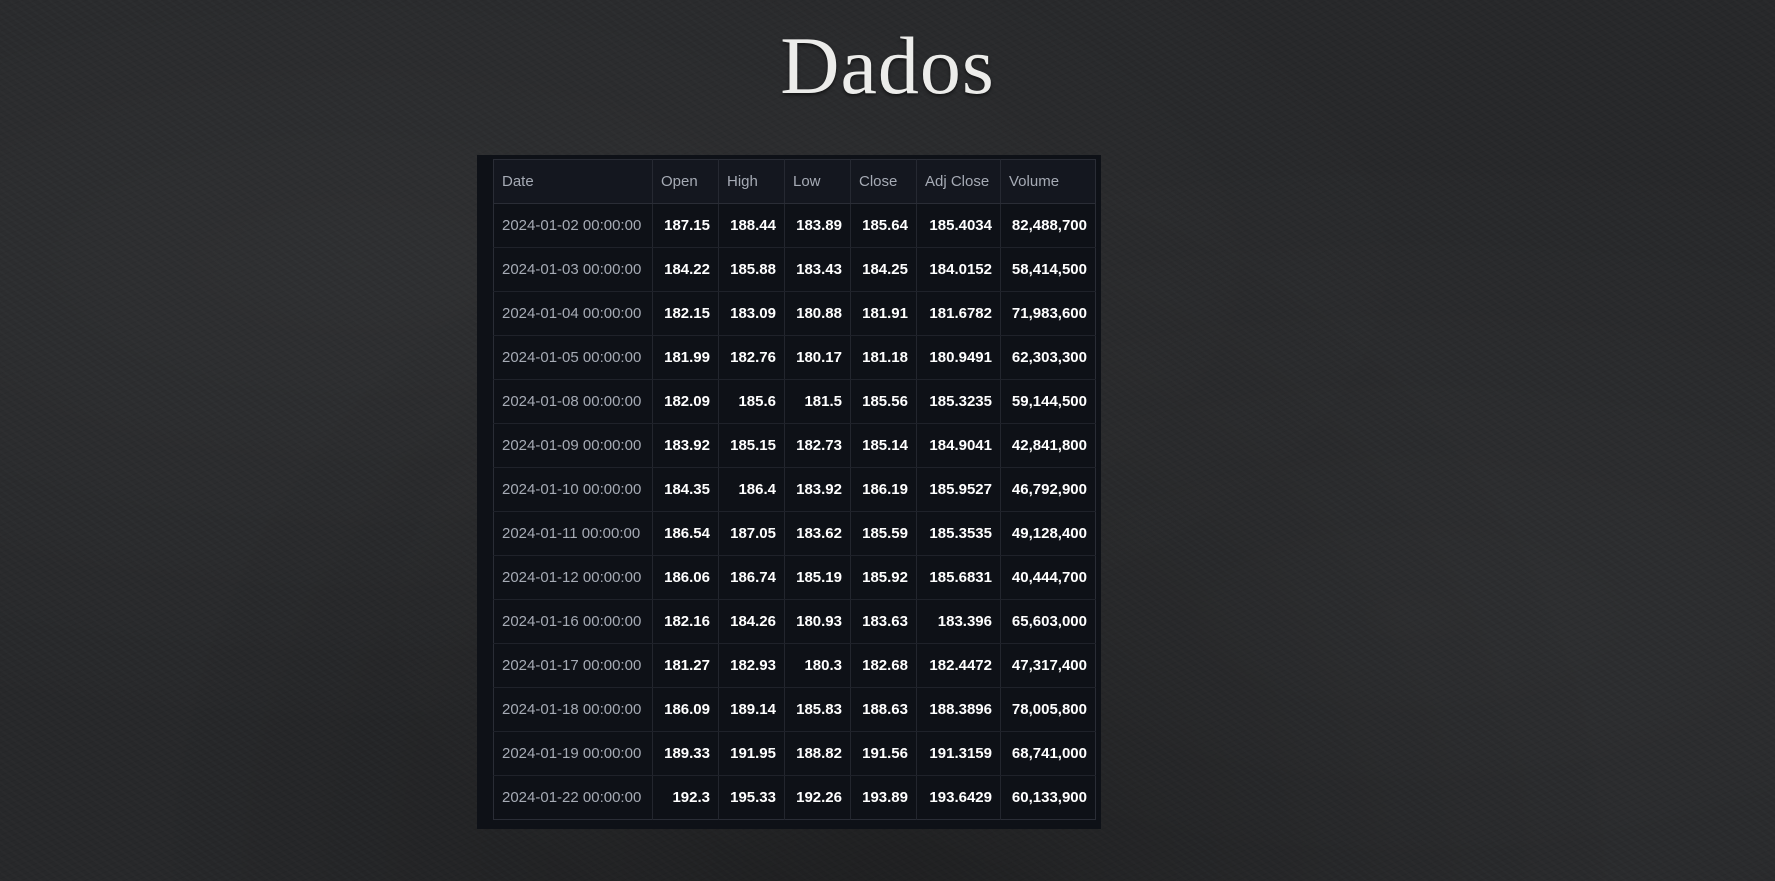  What do you see at coordinates (573, 401) in the screenshot?
I see `cell-date: 2024-01-08 00:00:00` at bounding box center [573, 401].